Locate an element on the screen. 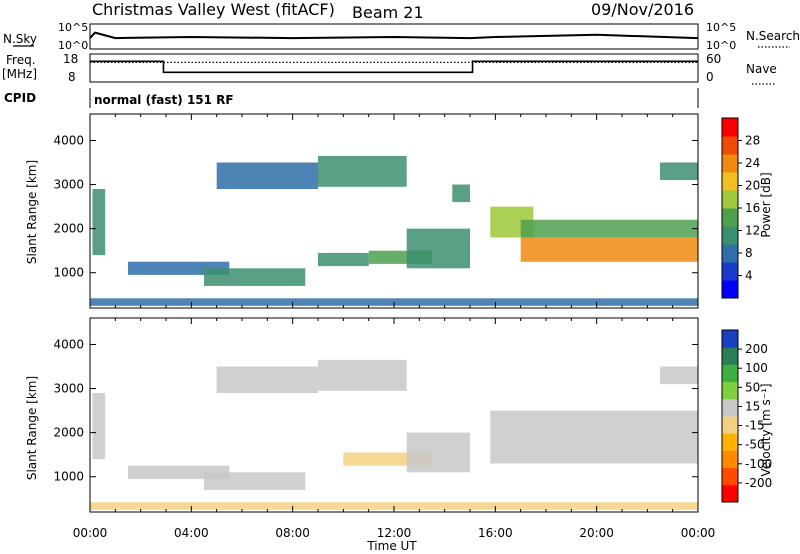  nave-label: Nave is located at coordinates (761, 69).